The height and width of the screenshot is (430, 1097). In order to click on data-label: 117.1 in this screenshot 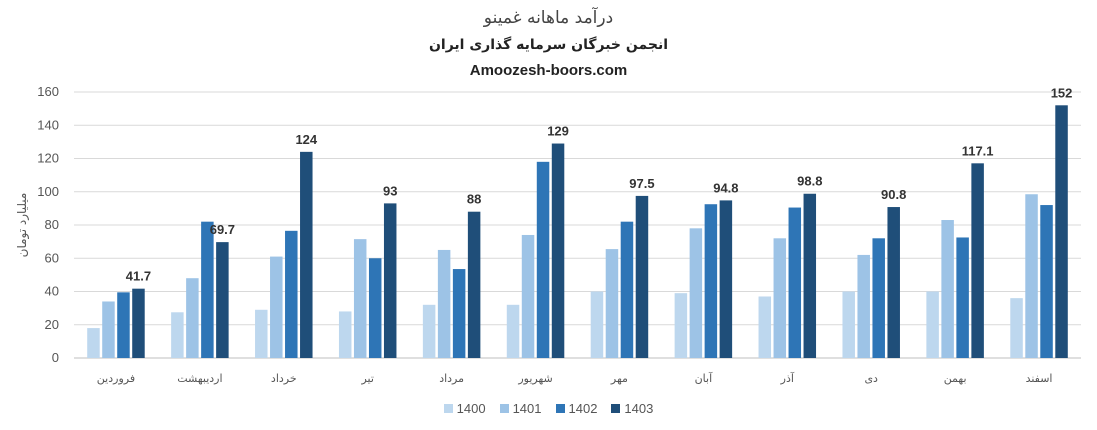, I will do `click(978, 150)`.